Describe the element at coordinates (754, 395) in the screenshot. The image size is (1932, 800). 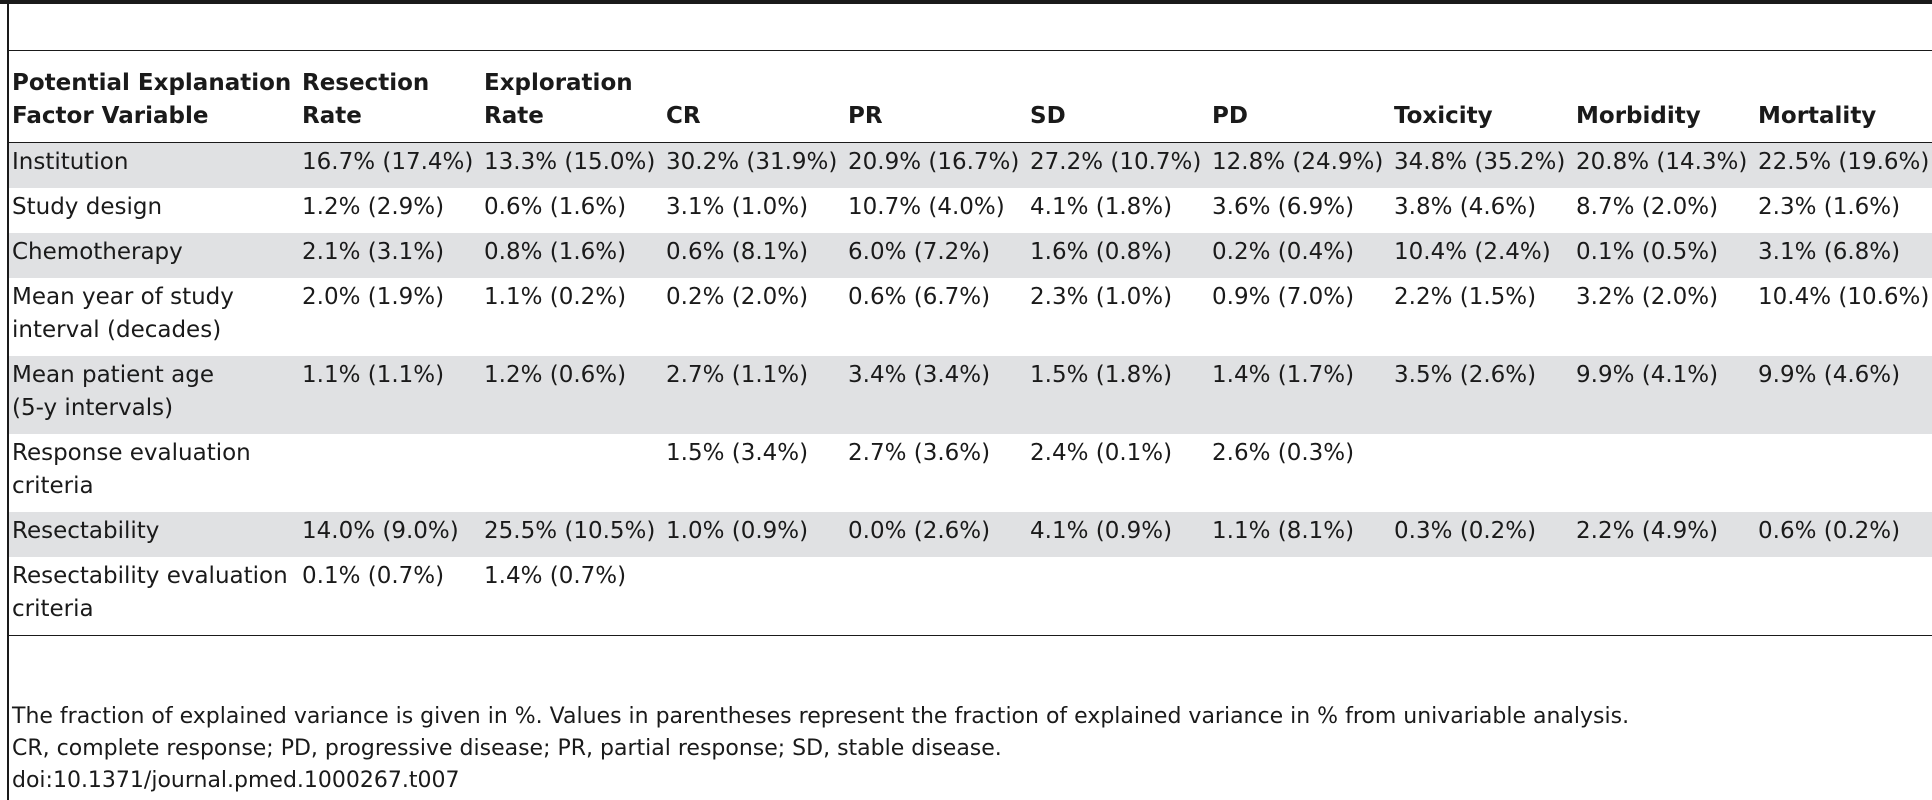
I see `table-cell: 2.7% (1.1%)` at that location.